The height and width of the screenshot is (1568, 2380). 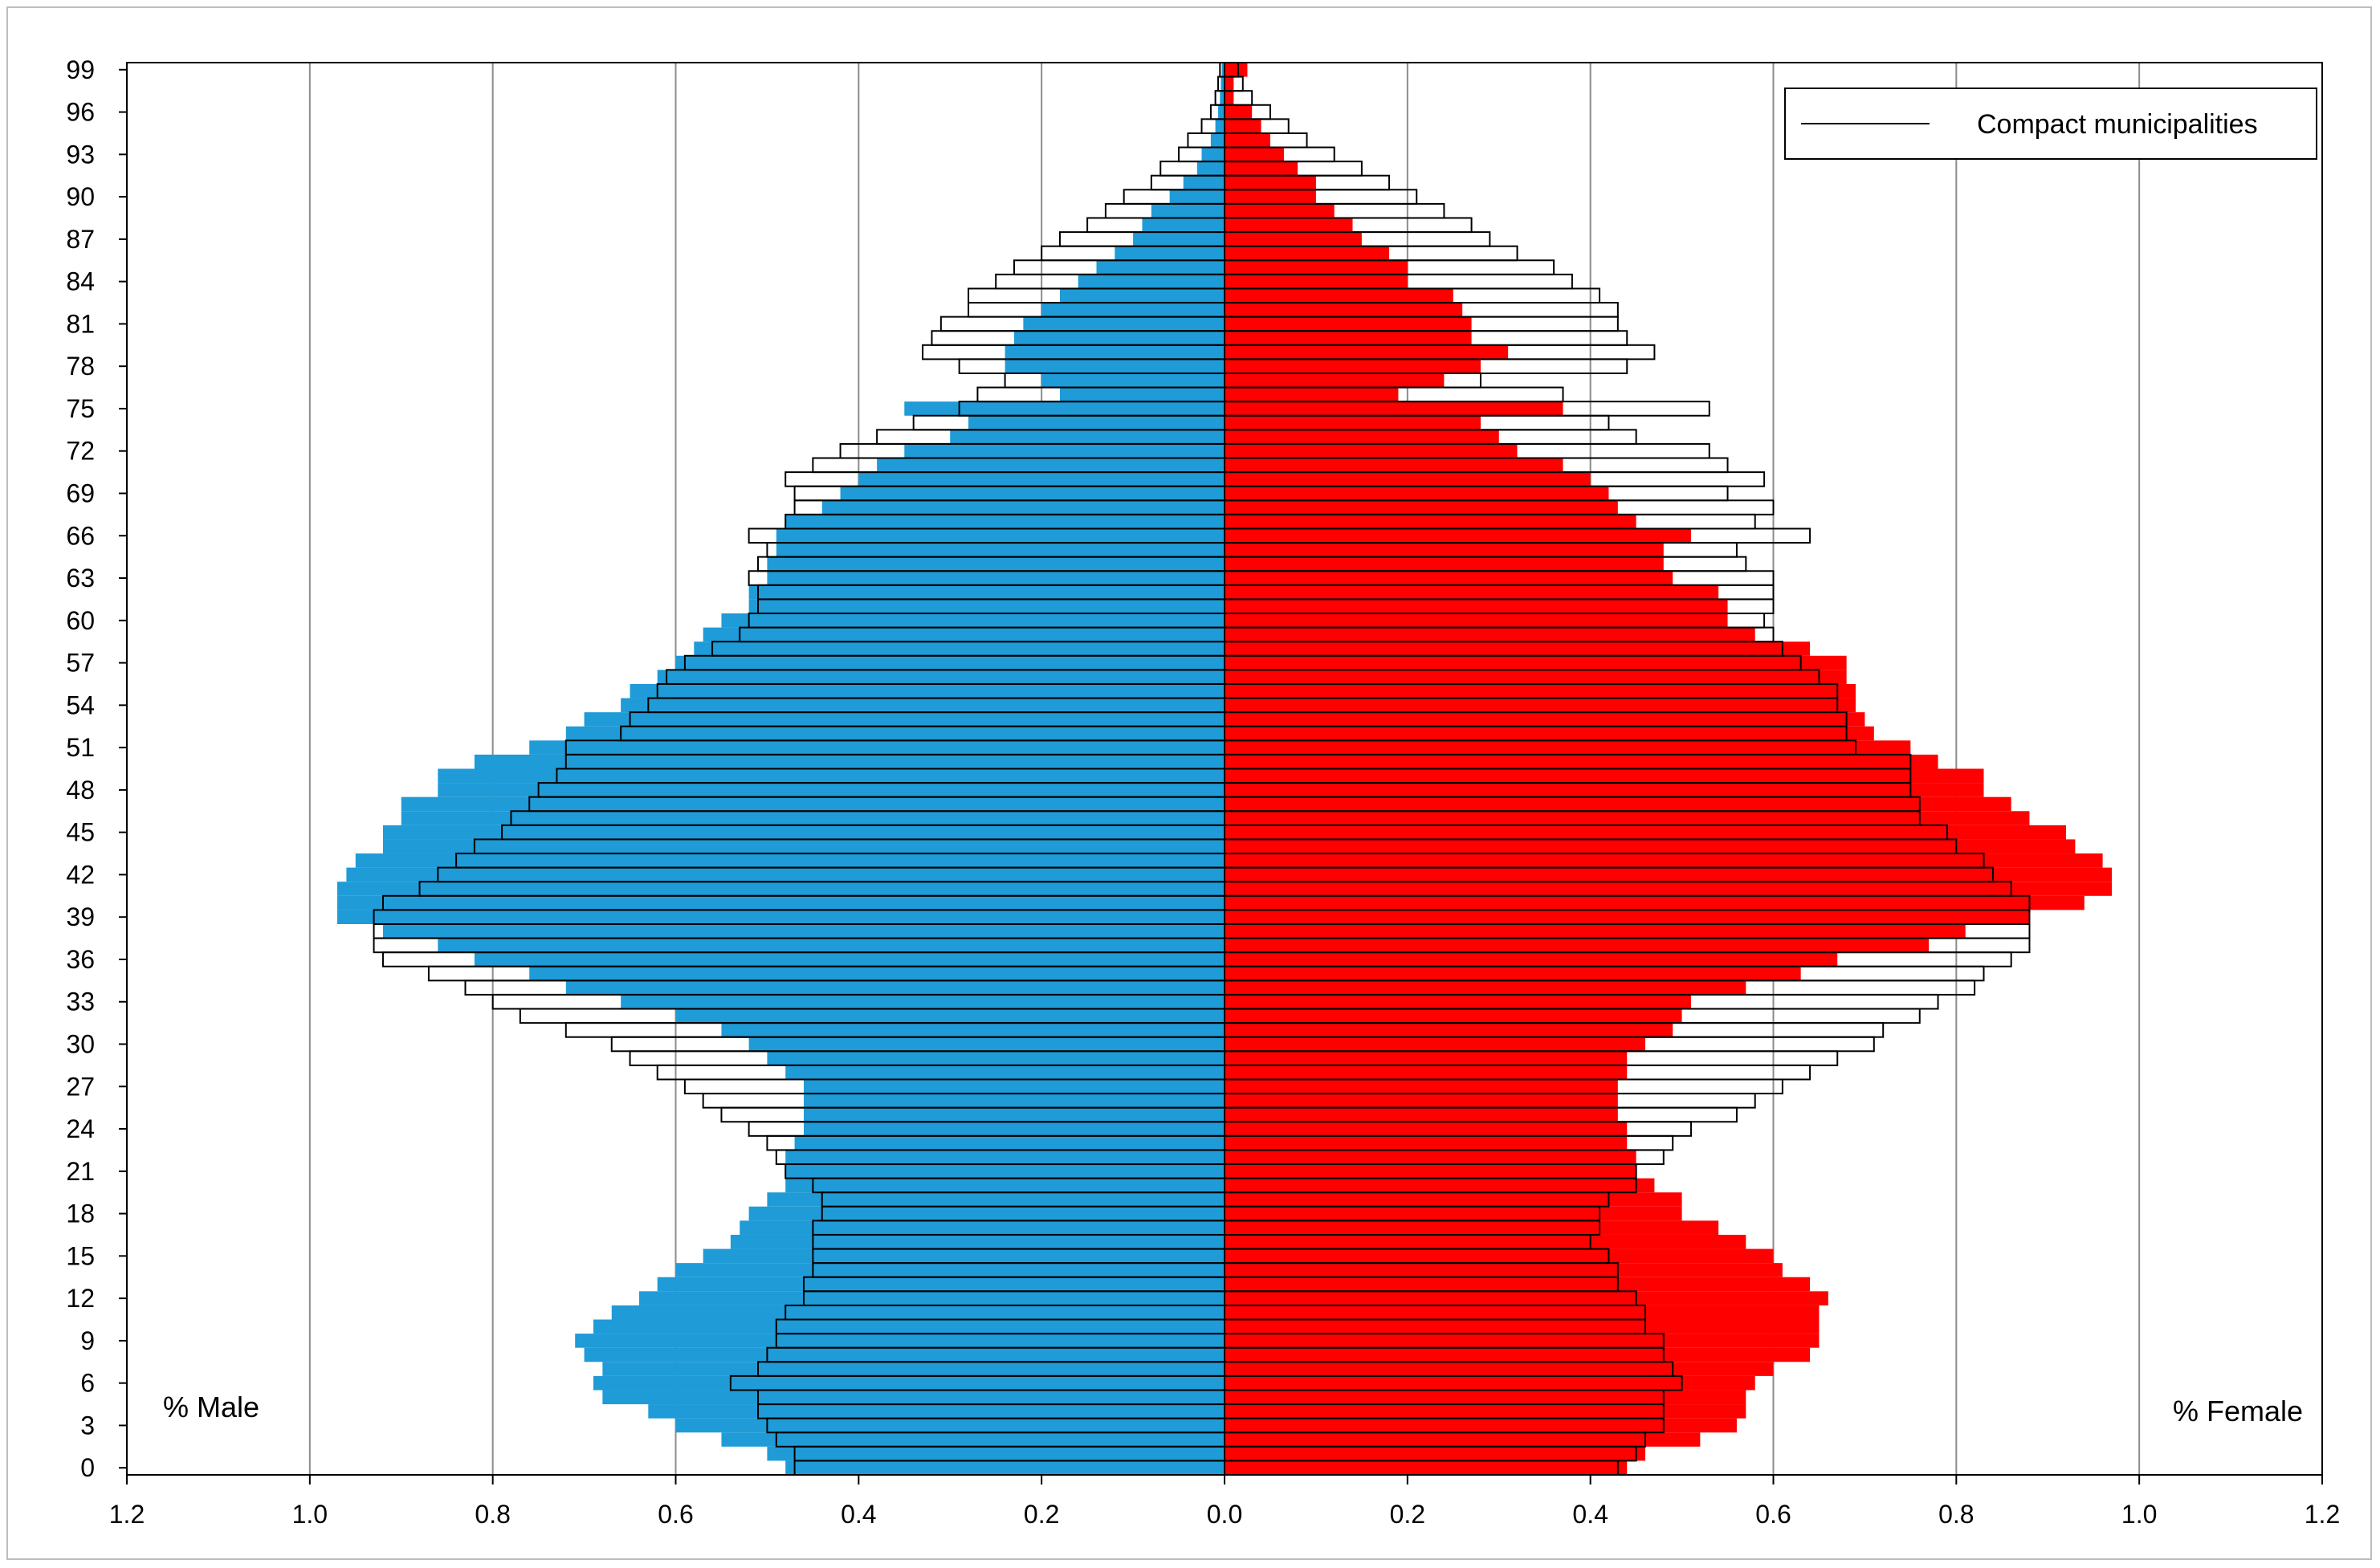 I want to click on y-tick-label: 72, so click(x=80, y=451).